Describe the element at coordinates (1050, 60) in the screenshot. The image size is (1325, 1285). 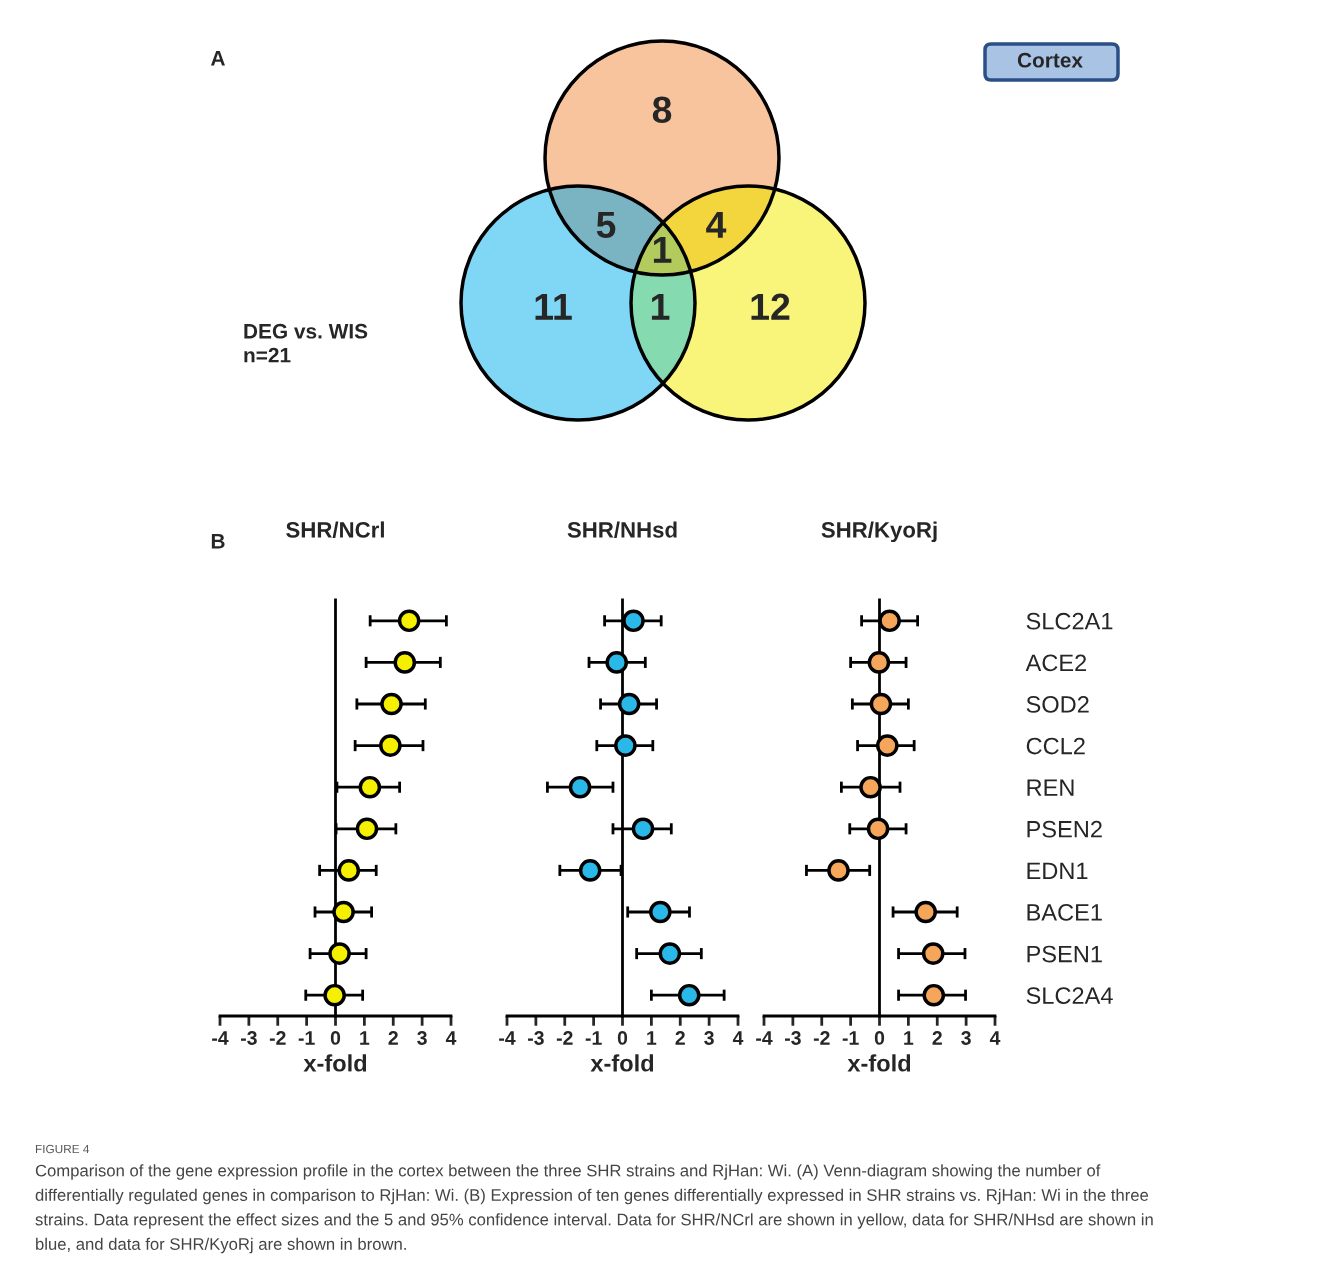
I see `text: Cortex` at that location.